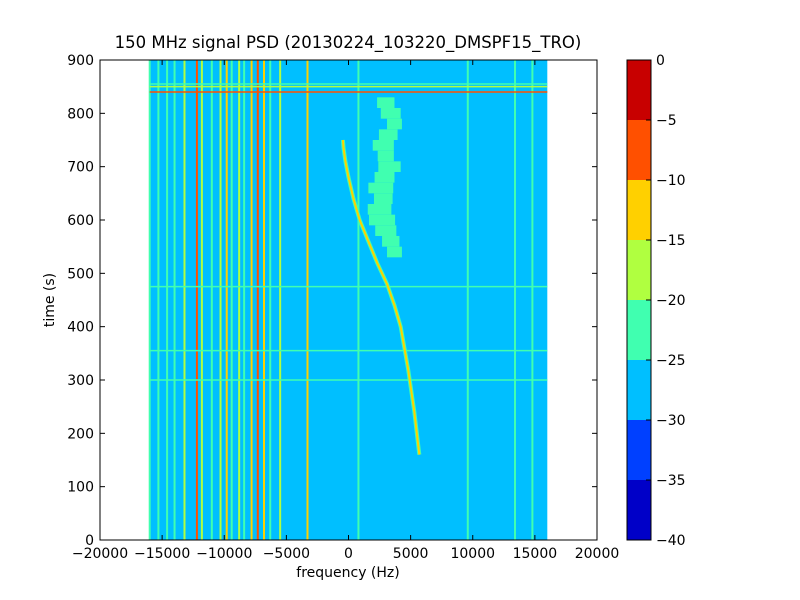 This screenshot has height=600, width=800. I want to click on y-tick-label: 500, so click(80, 274).